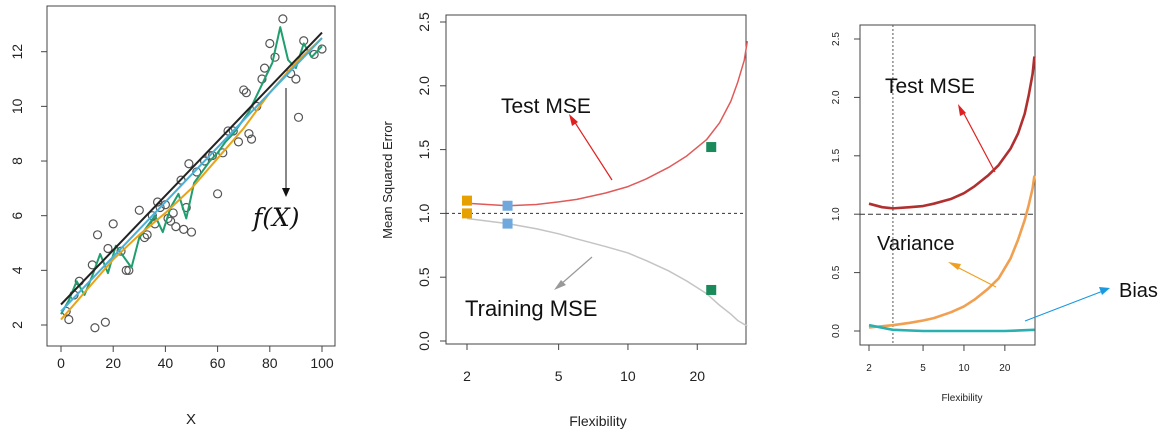  Describe the element at coordinates (166, 363) in the screenshot. I see `x-tick-label: 40` at that location.